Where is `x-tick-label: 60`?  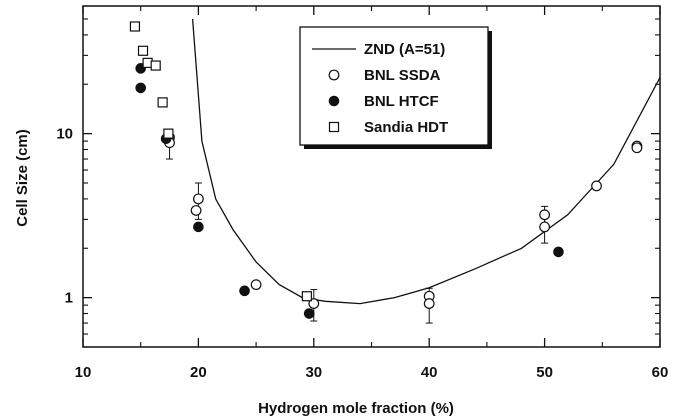 x-tick-label: 60 is located at coordinates (660, 372).